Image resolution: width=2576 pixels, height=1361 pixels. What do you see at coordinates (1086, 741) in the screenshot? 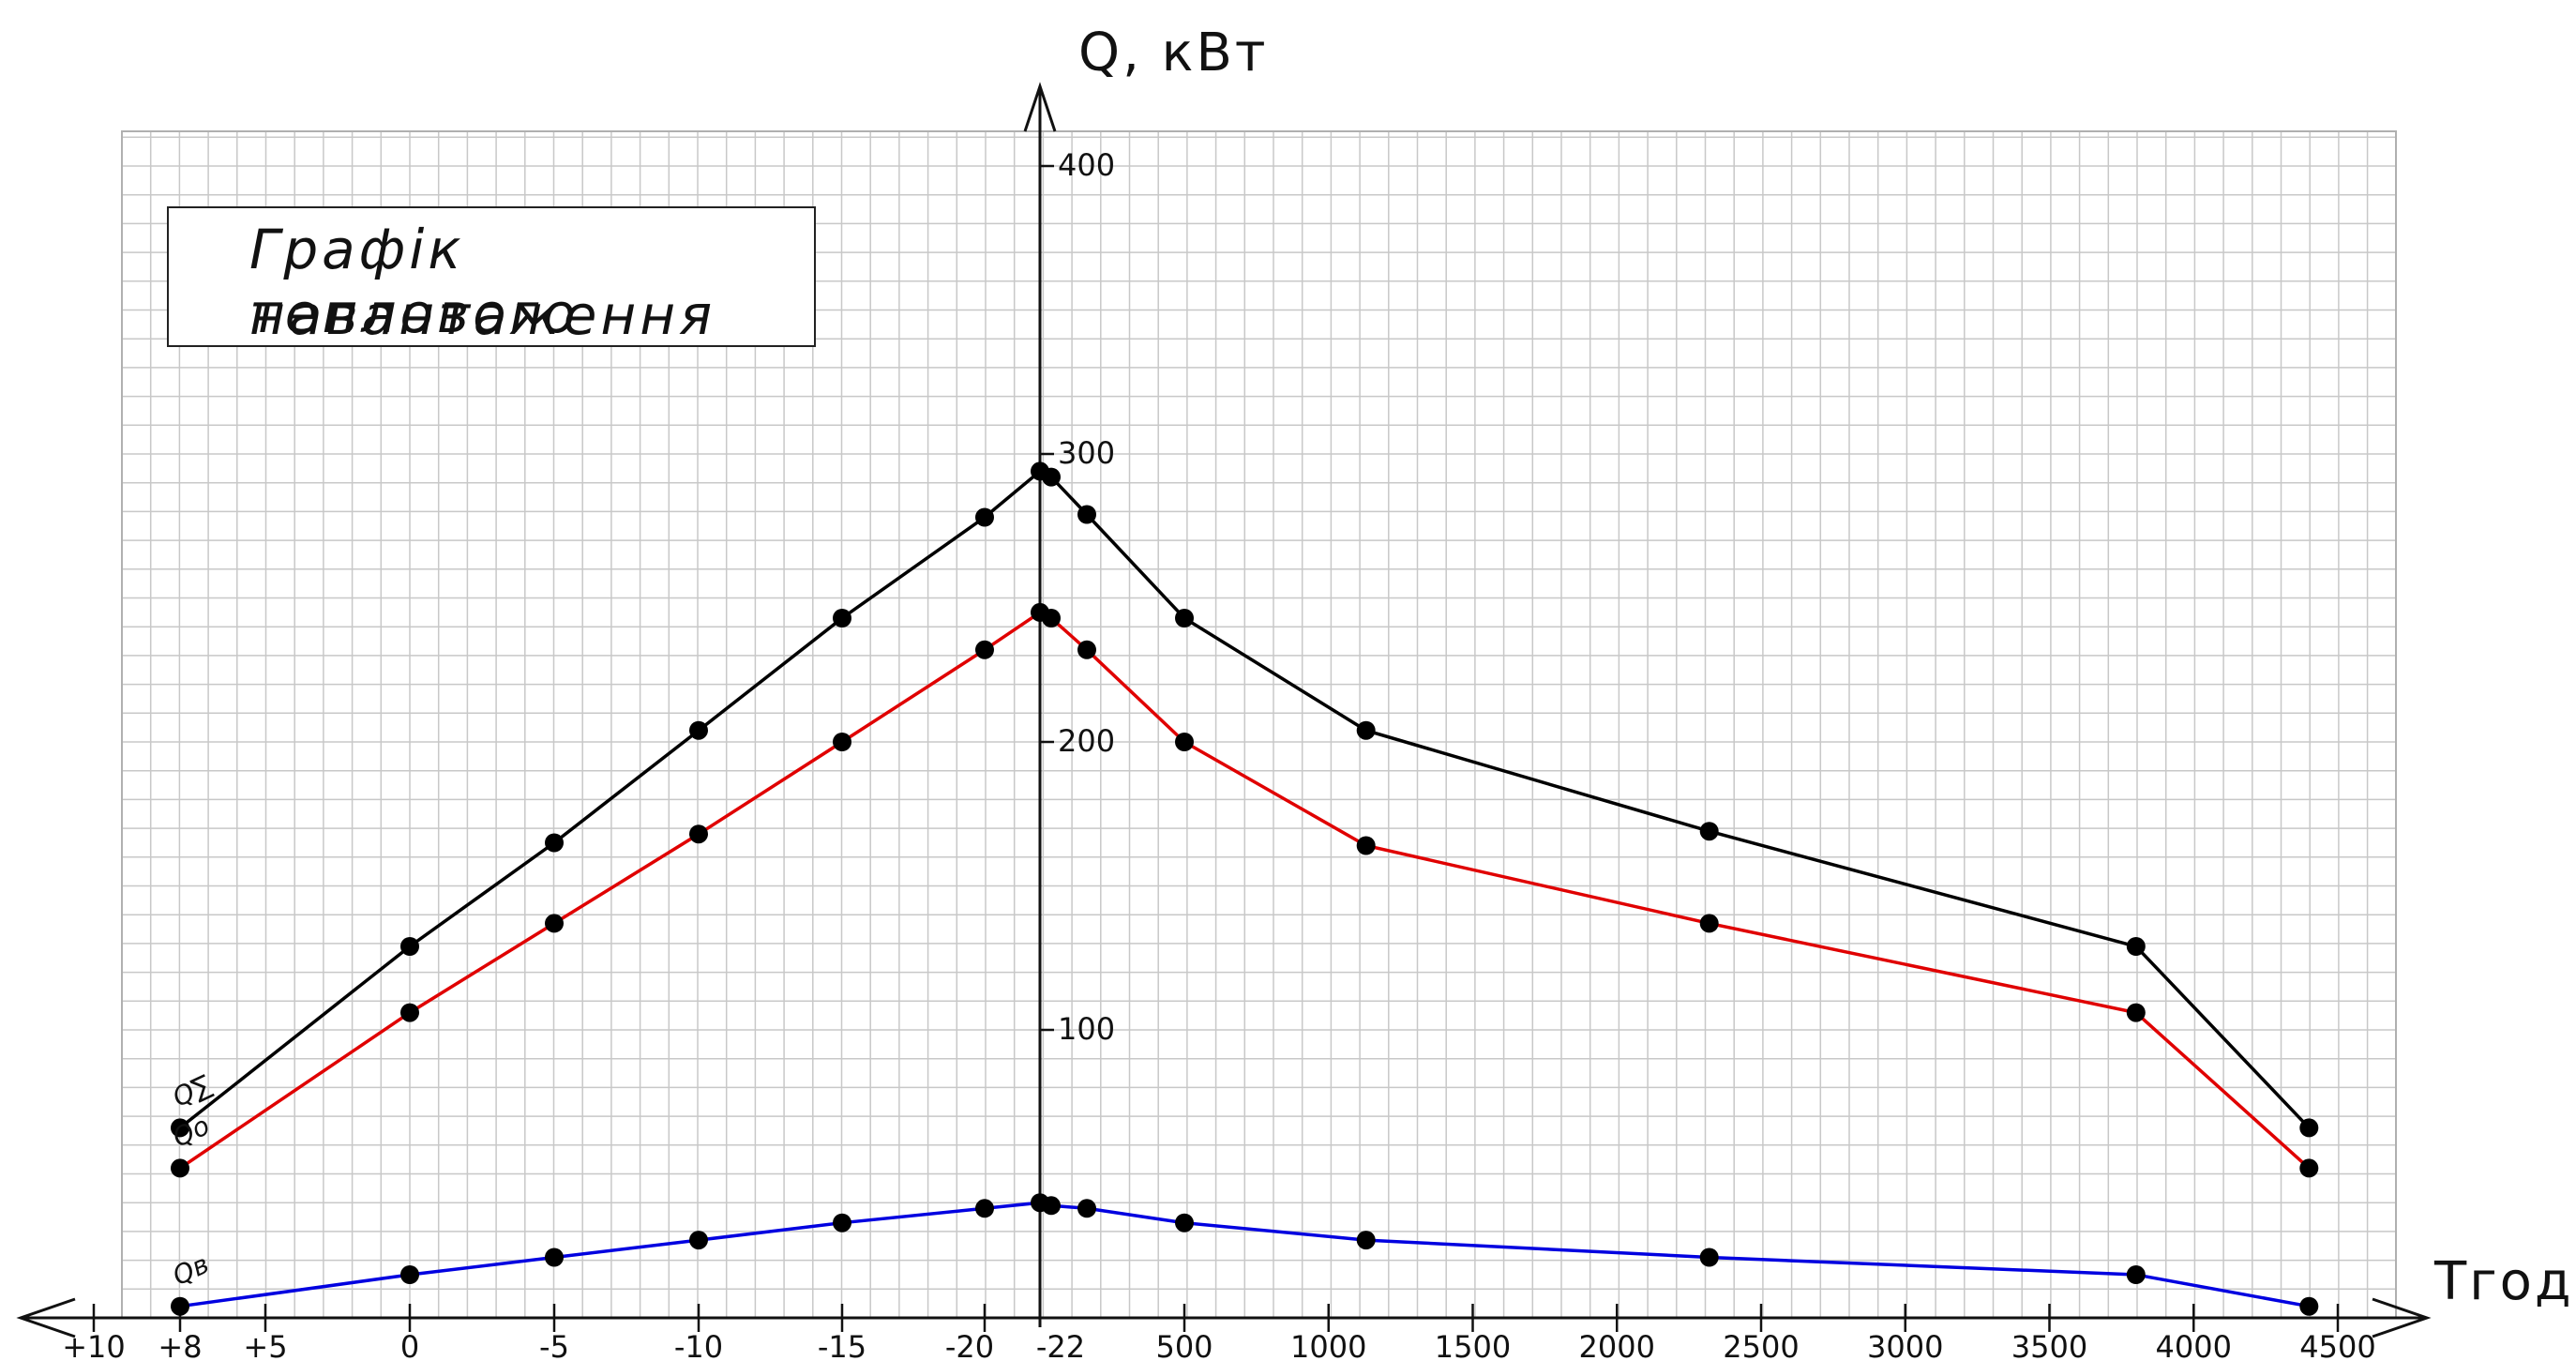
I see `y-tick-label: 200` at bounding box center [1086, 741].